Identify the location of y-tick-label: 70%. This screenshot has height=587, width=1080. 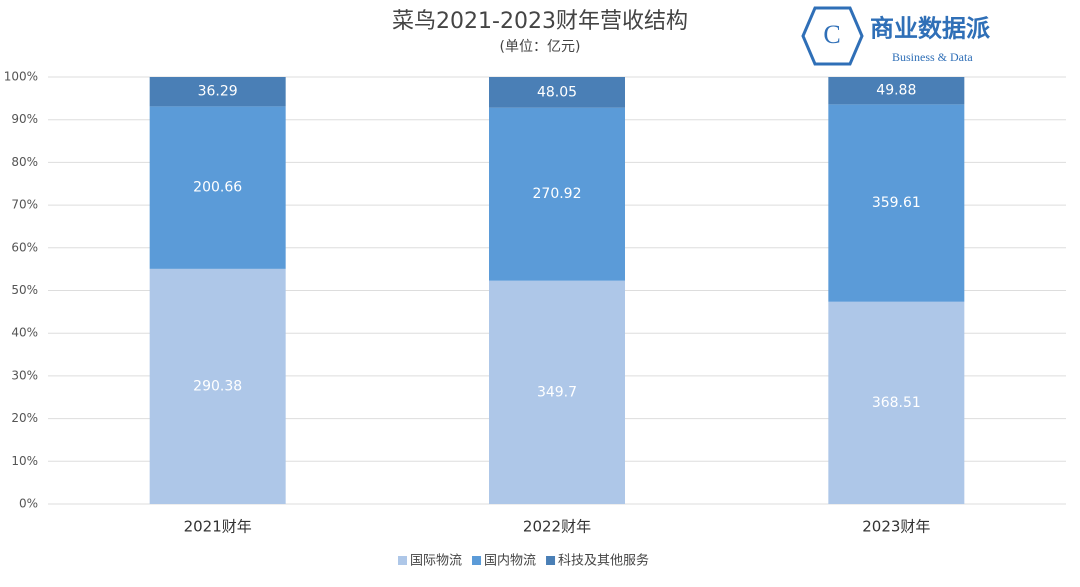
(24, 205).